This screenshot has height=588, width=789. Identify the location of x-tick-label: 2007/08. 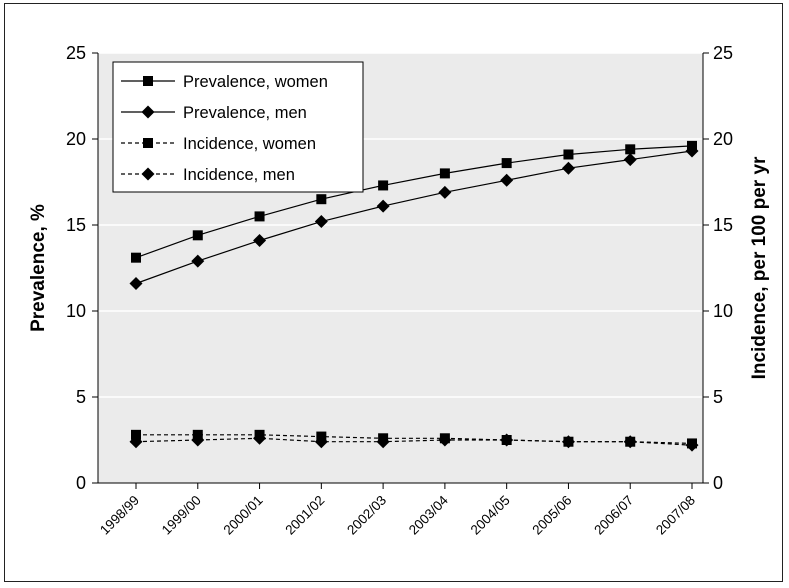
(675, 515).